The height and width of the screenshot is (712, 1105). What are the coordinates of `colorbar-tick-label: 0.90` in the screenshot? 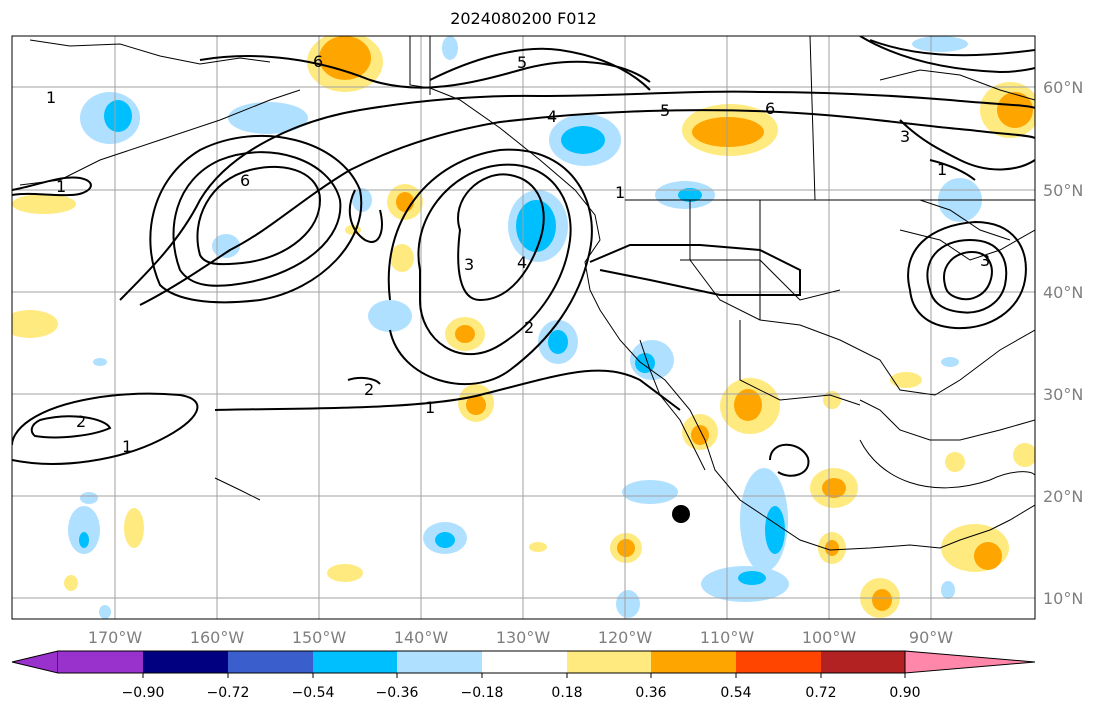 It's located at (904, 693).